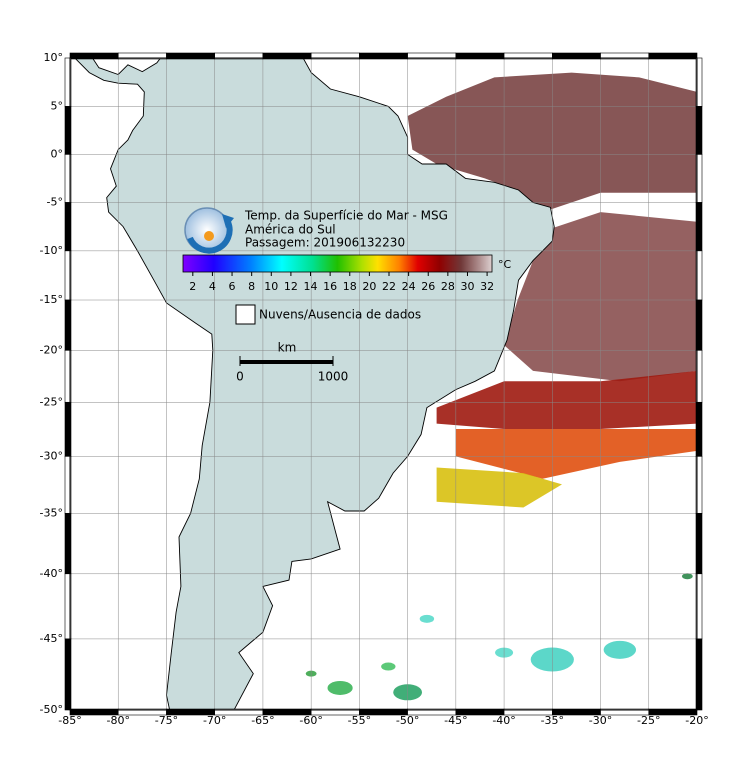  What do you see at coordinates (325, 243) in the screenshot?
I see `pass-time: Passagem: 201906132230` at bounding box center [325, 243].